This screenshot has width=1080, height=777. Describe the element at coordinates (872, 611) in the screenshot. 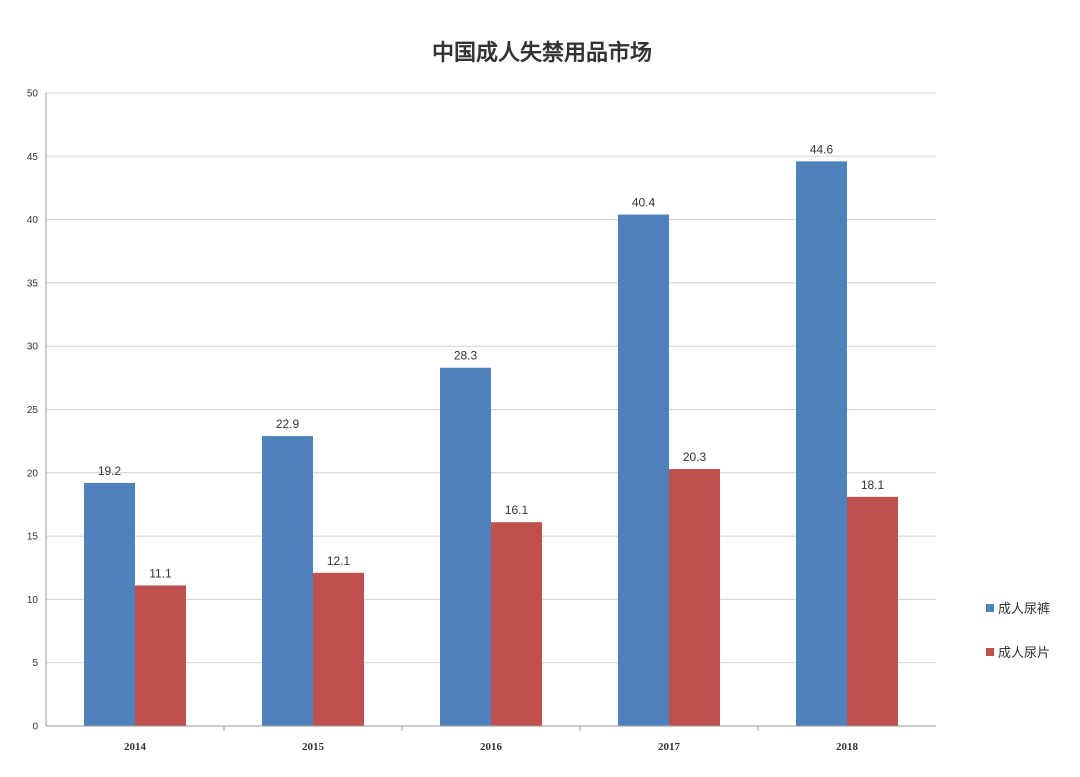

I see `bar-series2-2018` at that location.